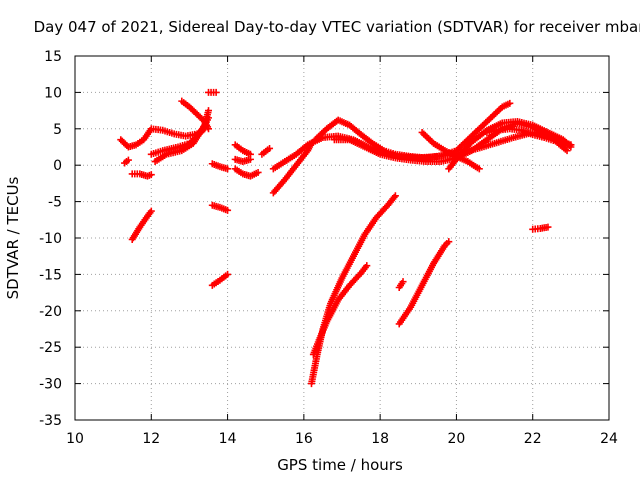 This screenshot has height=480, width=640. I want to click on series-arc-a, so click(163, 138).